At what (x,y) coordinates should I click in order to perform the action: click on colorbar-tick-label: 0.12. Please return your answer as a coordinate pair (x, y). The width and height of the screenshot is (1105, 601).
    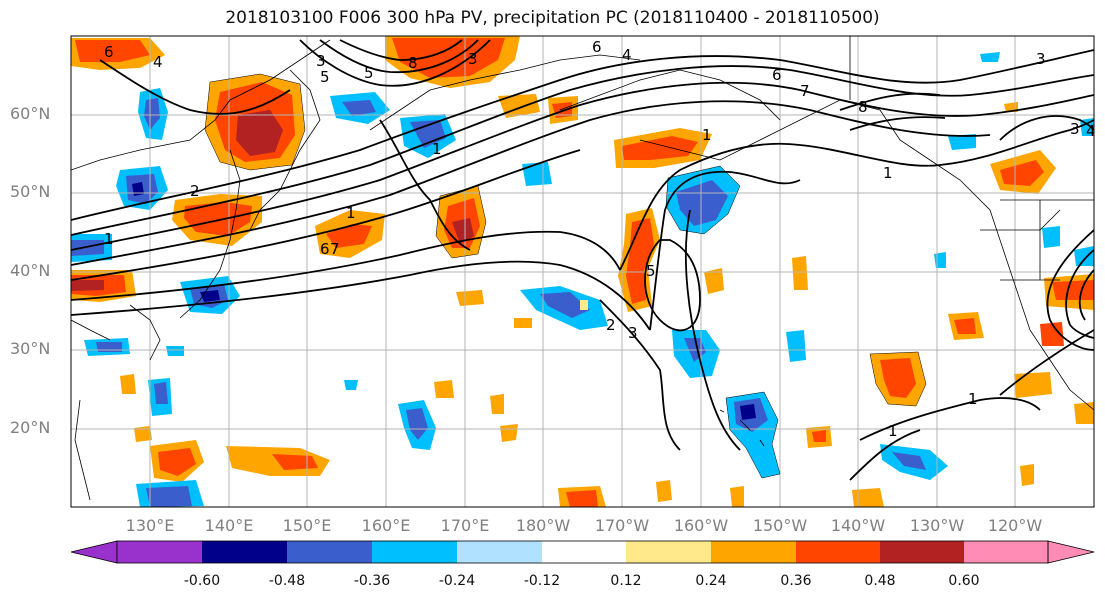
    Looking at the image, I should click on (626, 581).